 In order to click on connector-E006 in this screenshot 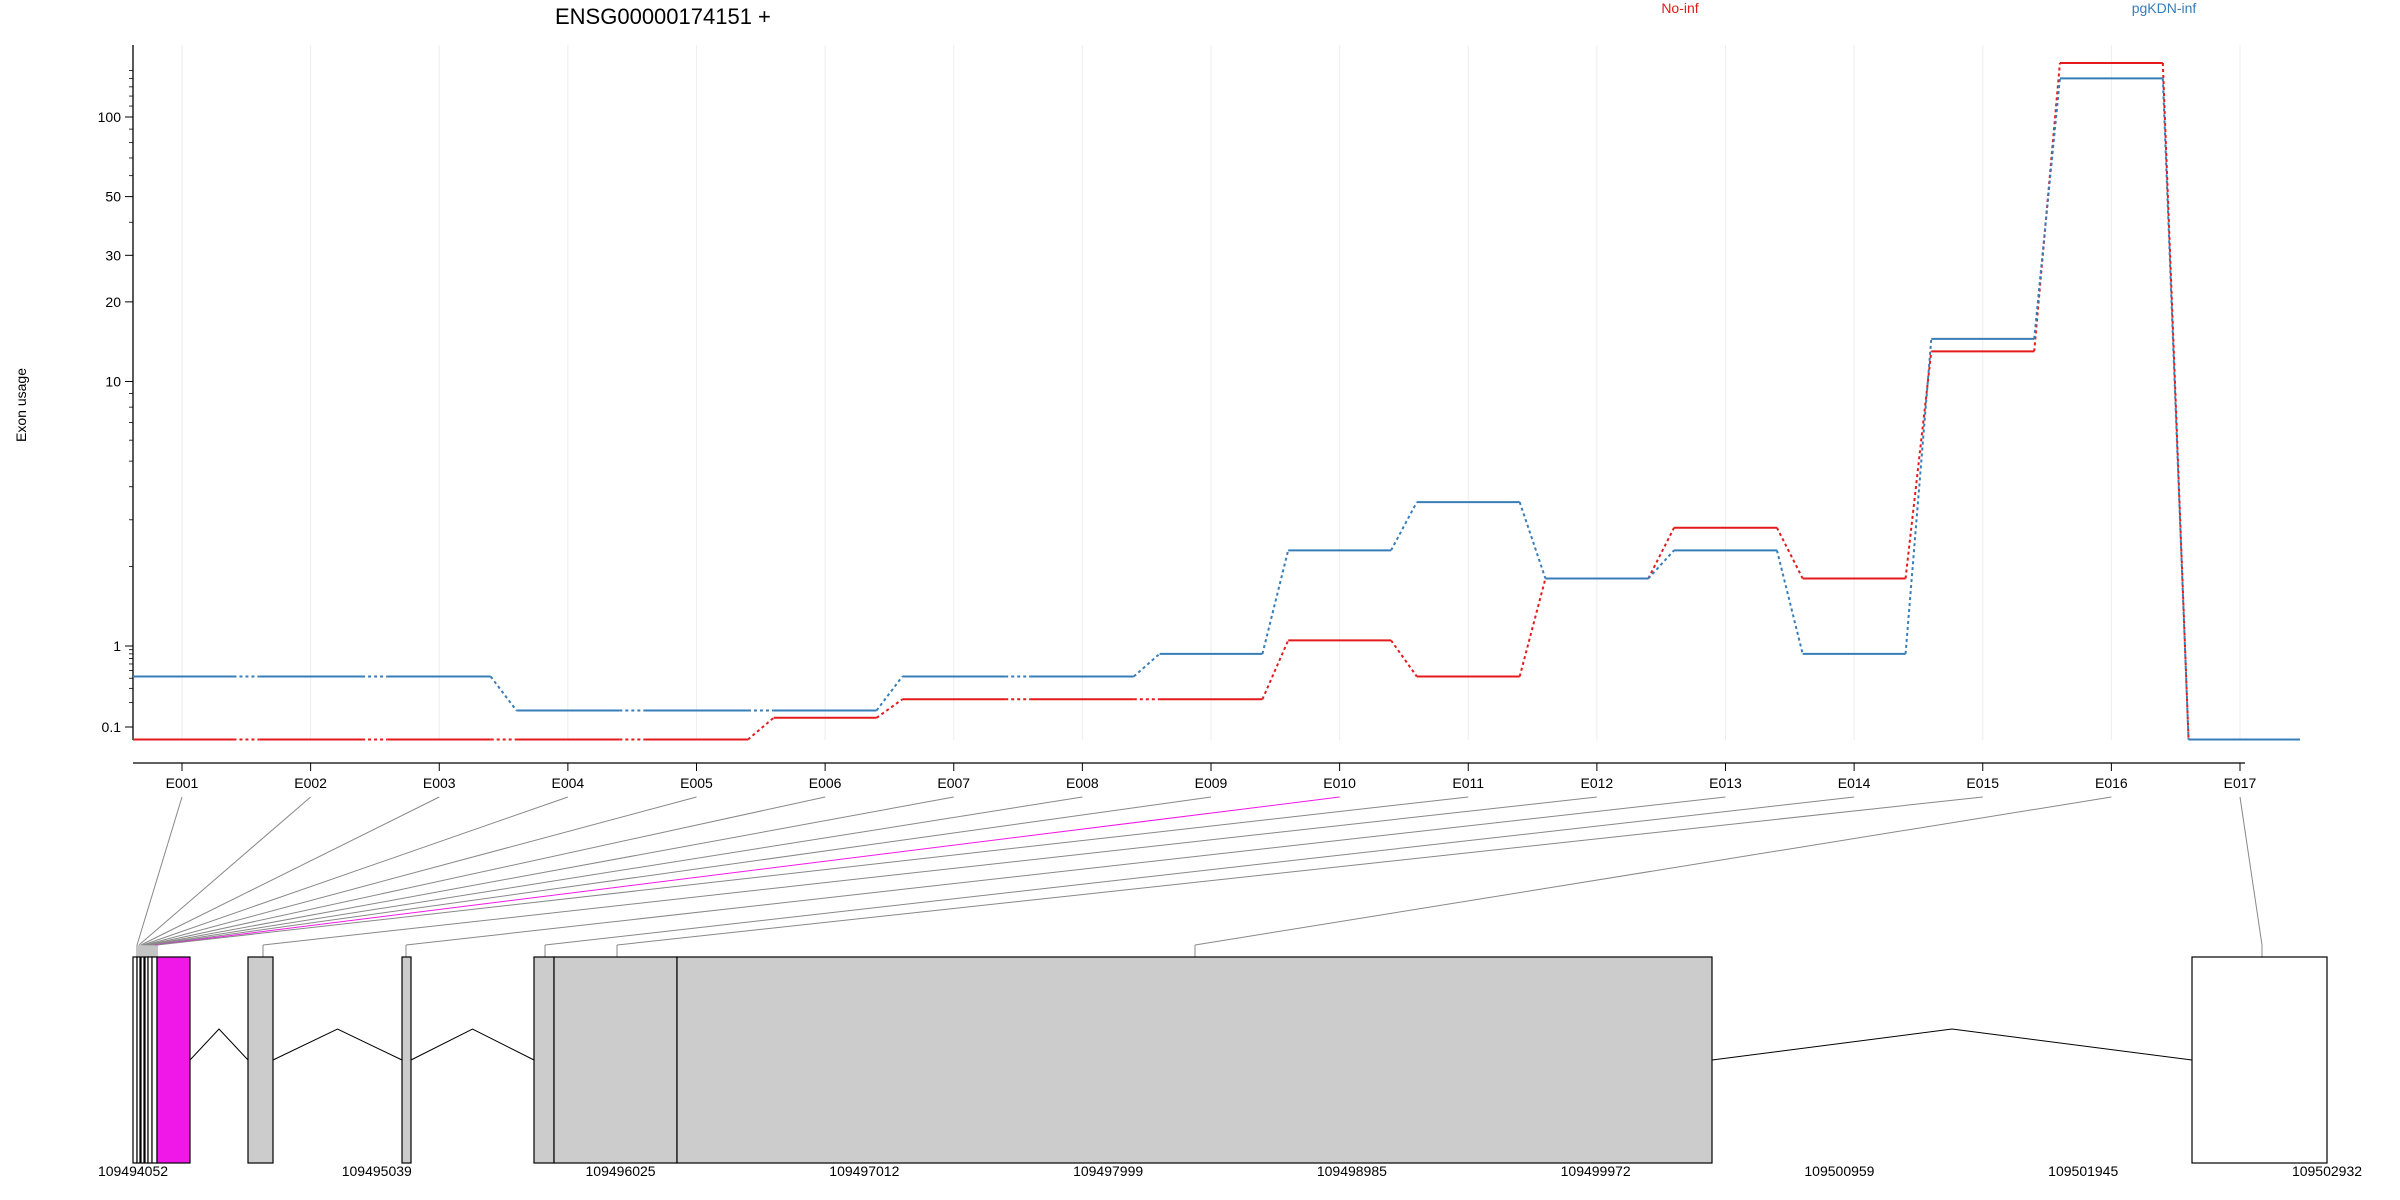, I will do `click(486, 871)`.